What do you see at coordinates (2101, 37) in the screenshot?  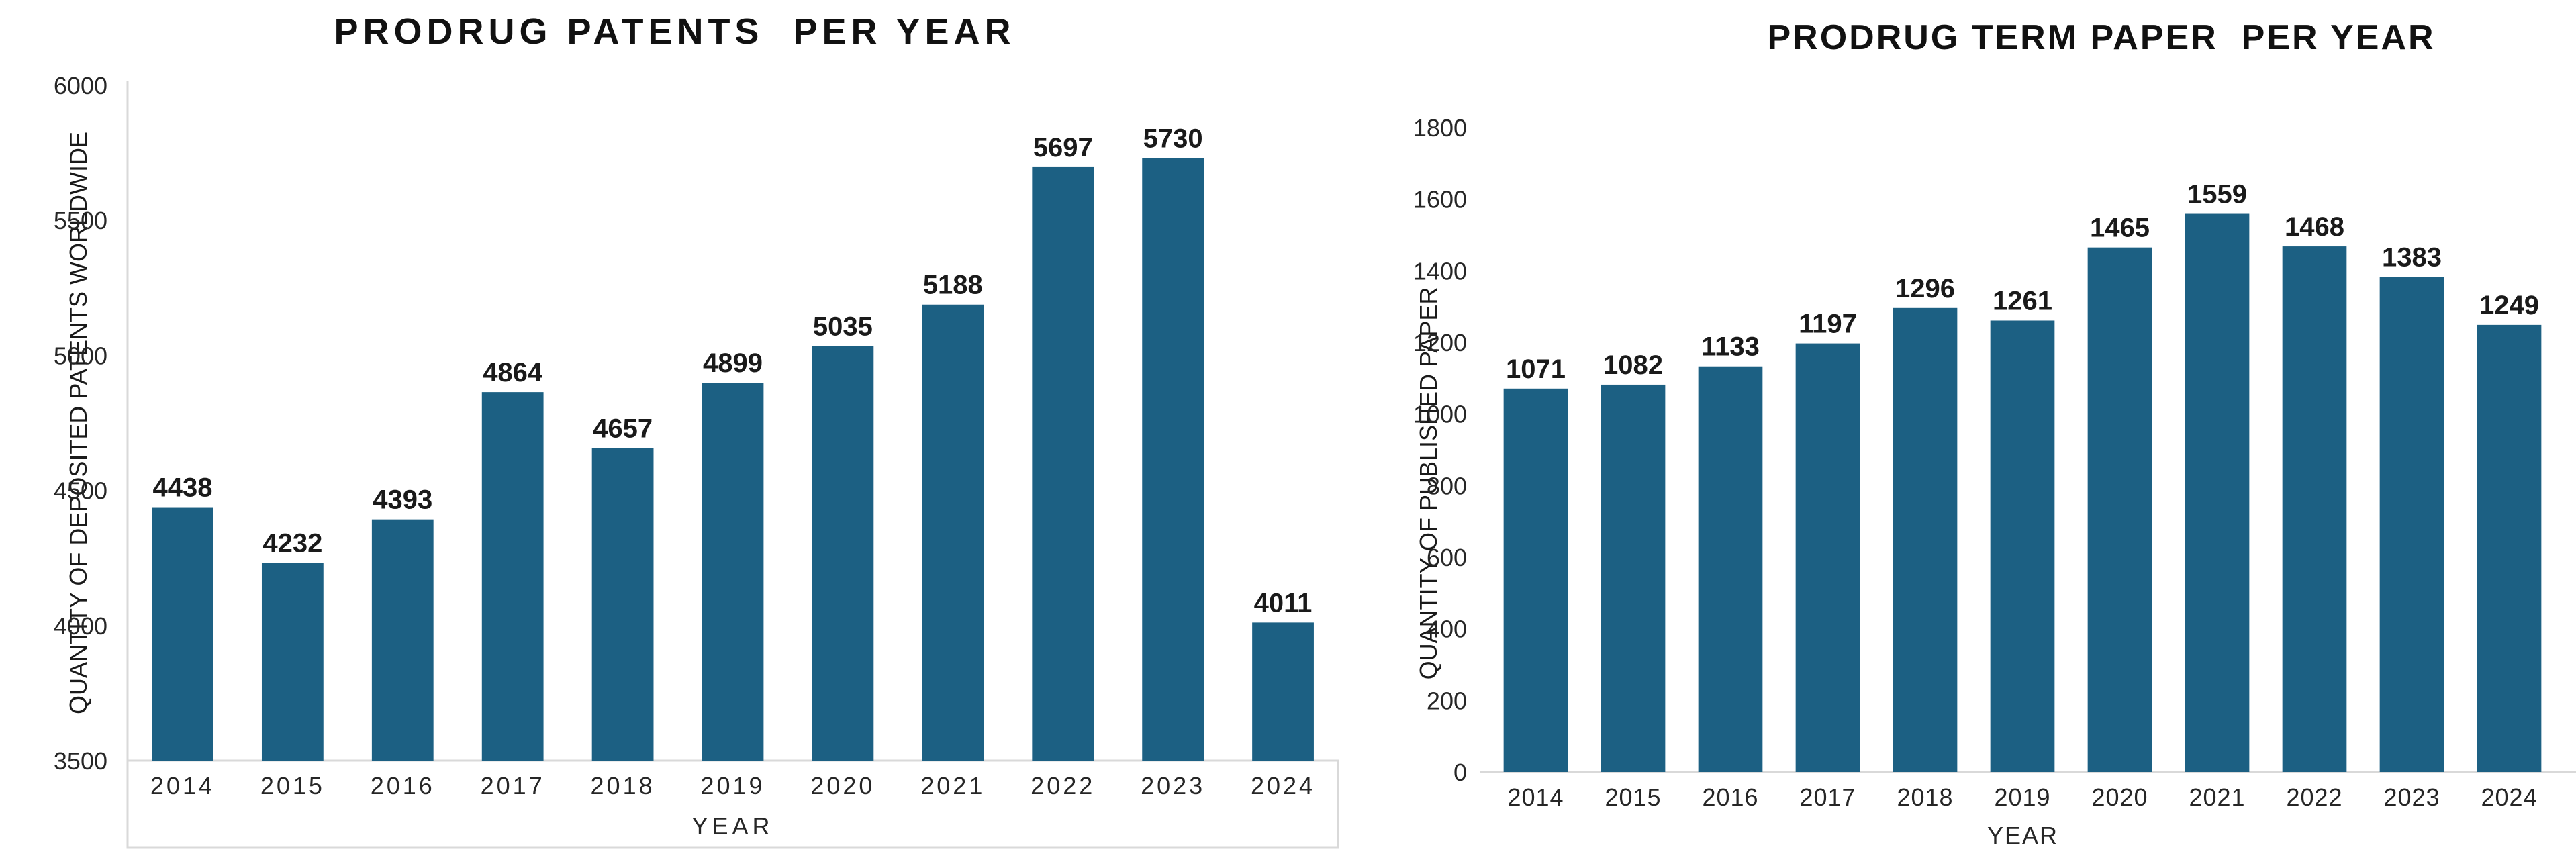 I see `chart-title: PRODRUG TERM PAPER PER YEAR` at bounding box center [2101, 37].